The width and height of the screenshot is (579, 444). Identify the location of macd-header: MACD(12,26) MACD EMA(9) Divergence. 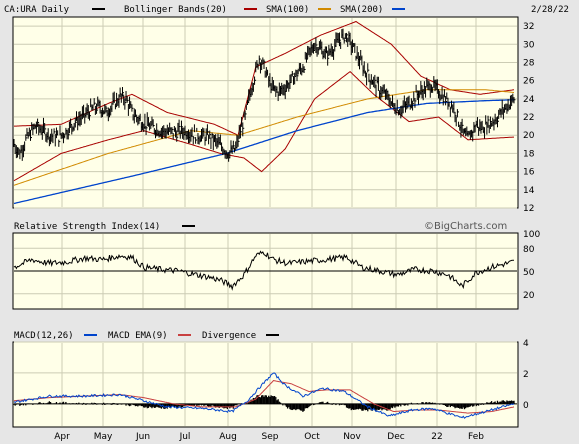
(146, 336).